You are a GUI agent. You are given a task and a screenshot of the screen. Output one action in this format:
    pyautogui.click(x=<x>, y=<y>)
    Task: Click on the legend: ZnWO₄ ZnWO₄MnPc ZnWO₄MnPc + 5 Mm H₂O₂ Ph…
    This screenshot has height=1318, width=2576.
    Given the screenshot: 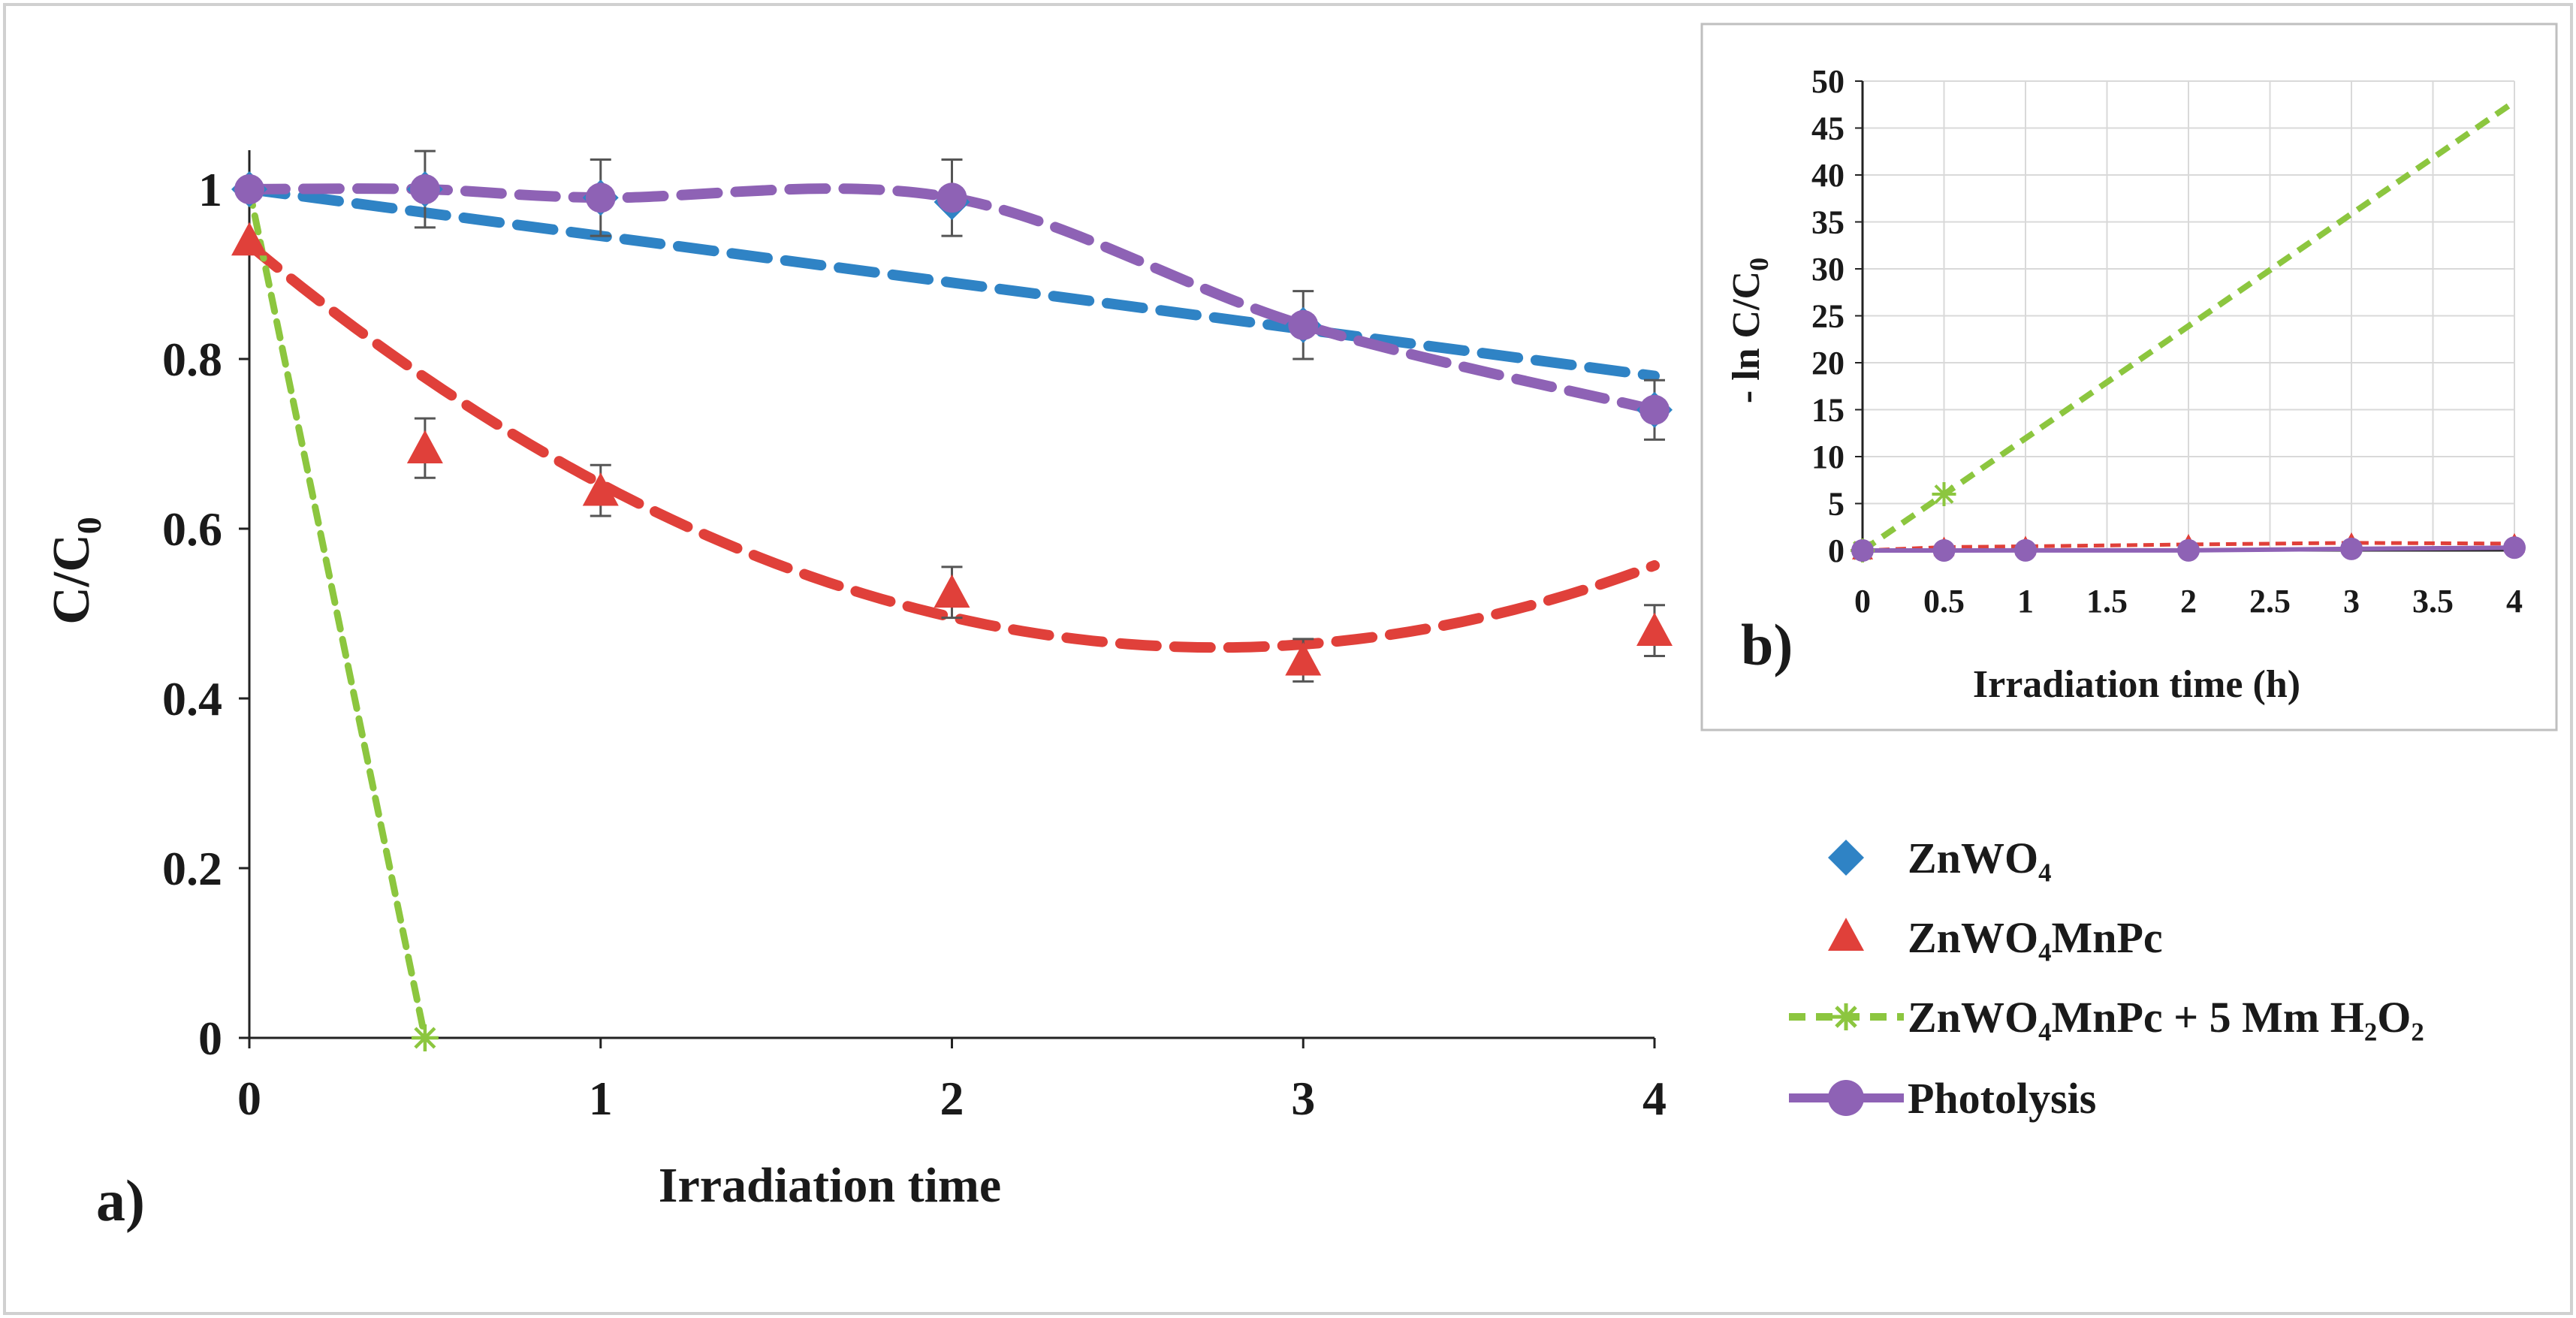 What is the action you would take?
    pyautogui.click(x=2106, y=978)
    